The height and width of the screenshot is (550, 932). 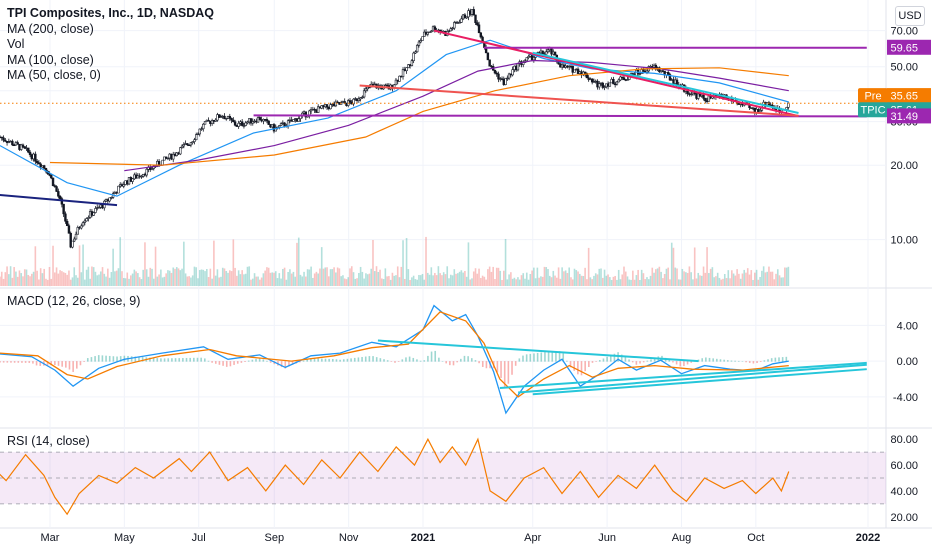 I want to click on legend-ma50: MA (50, close, 0), so click(x=54, y=75).